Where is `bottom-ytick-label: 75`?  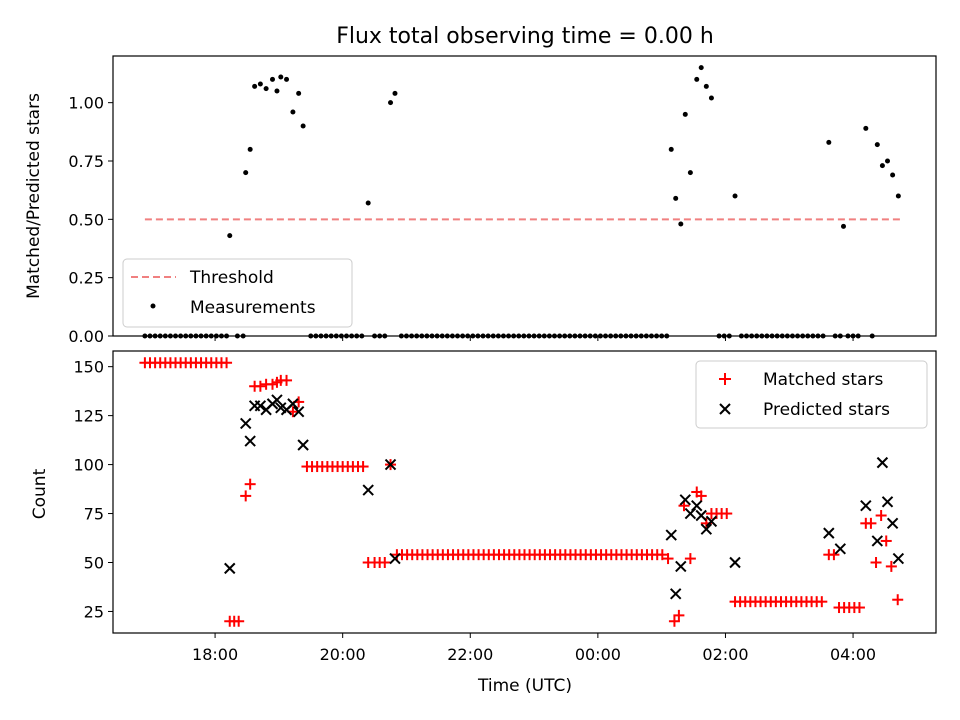
bottom-ytick-label: 75 is located at coordinates (94, 514).